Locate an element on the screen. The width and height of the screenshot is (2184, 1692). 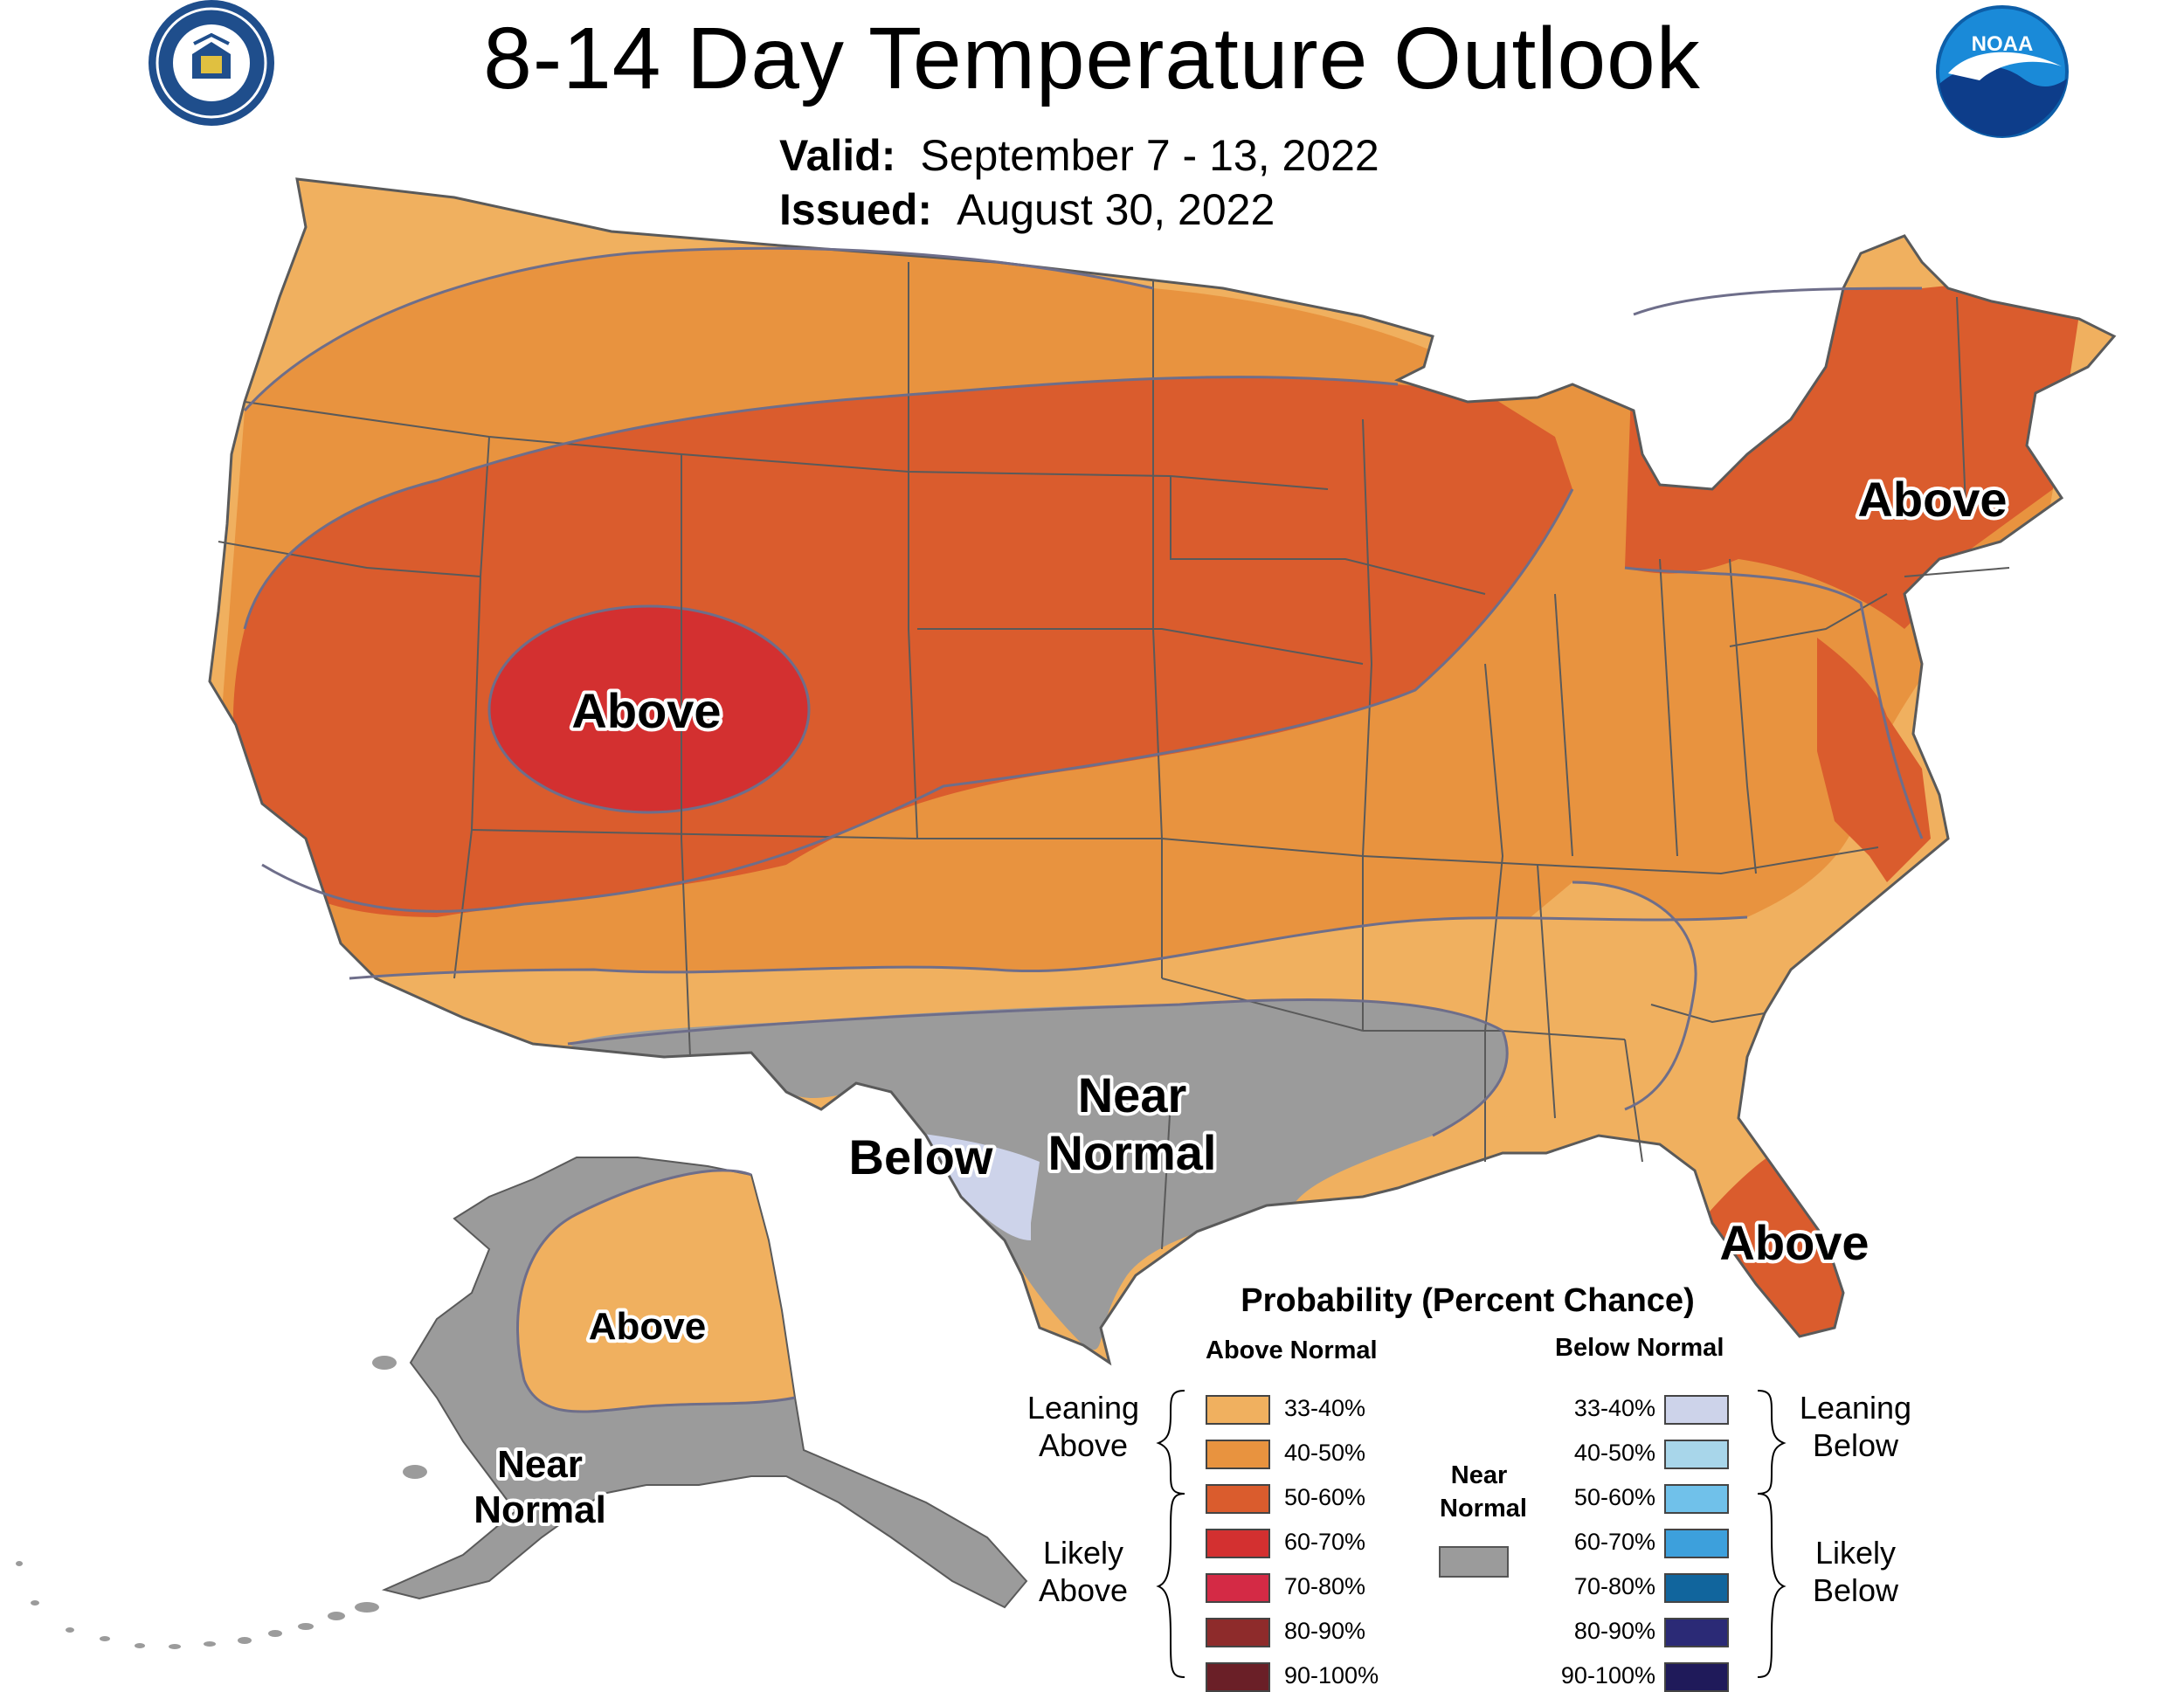
alaska-contour is located at coordinates (656, 1291).